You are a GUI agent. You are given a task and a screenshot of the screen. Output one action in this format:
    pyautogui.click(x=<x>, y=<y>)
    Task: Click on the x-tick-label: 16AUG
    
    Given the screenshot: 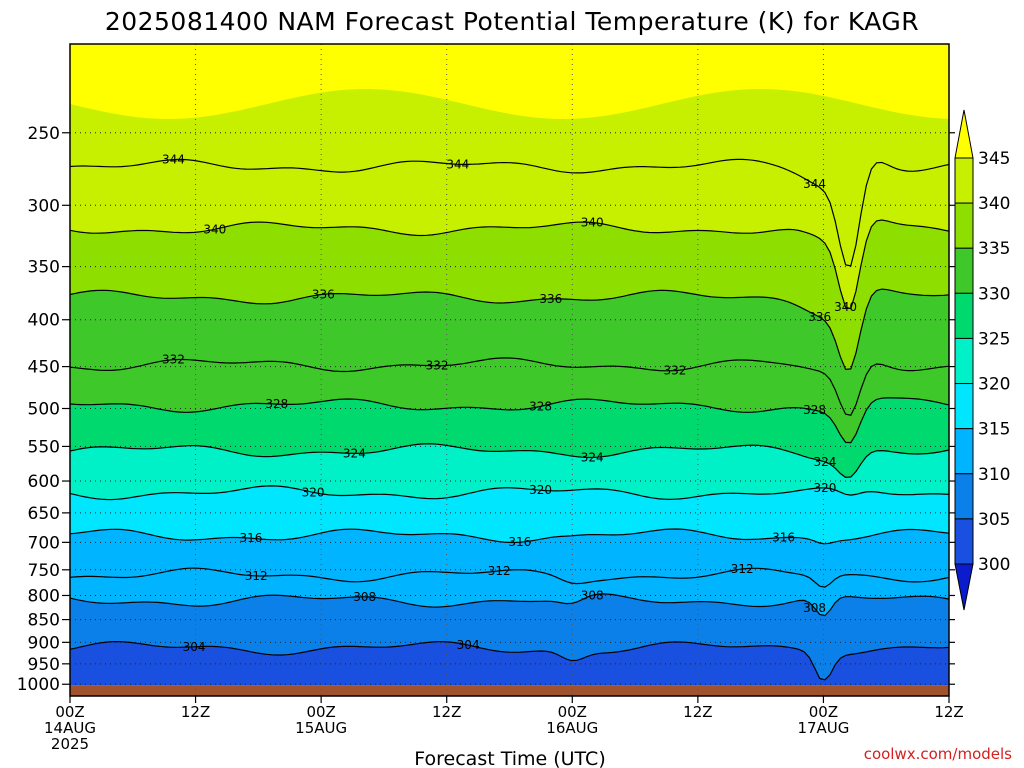 What is the action you would take?
    pyautogui.click(x=572, y=728)
    